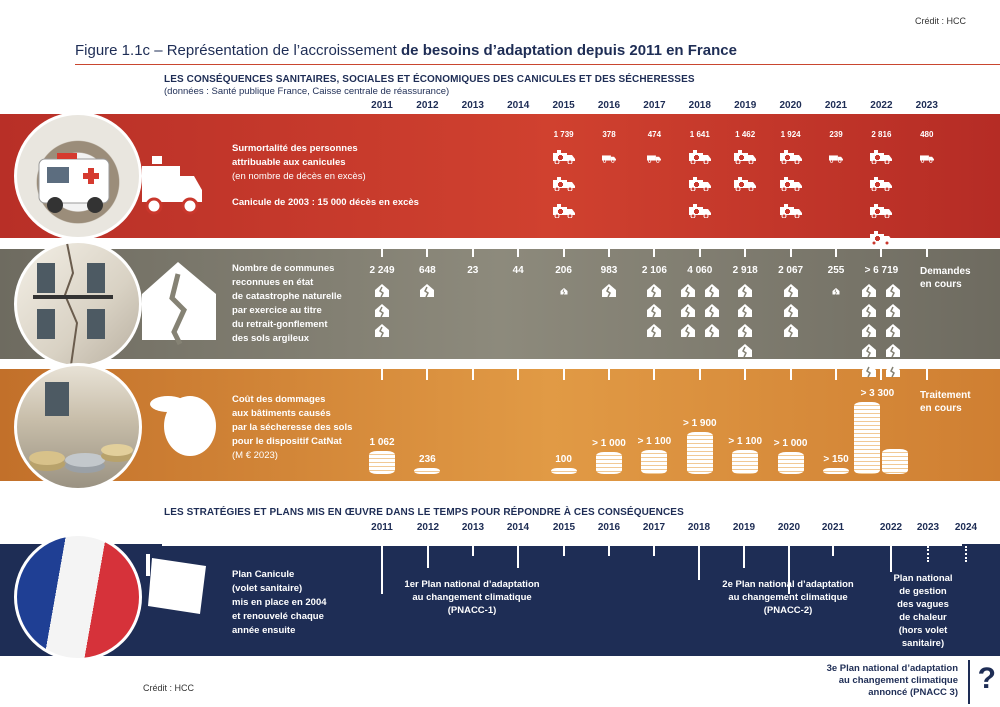  I want to click on communes-value-label: > 6 719, so click(881, 270).